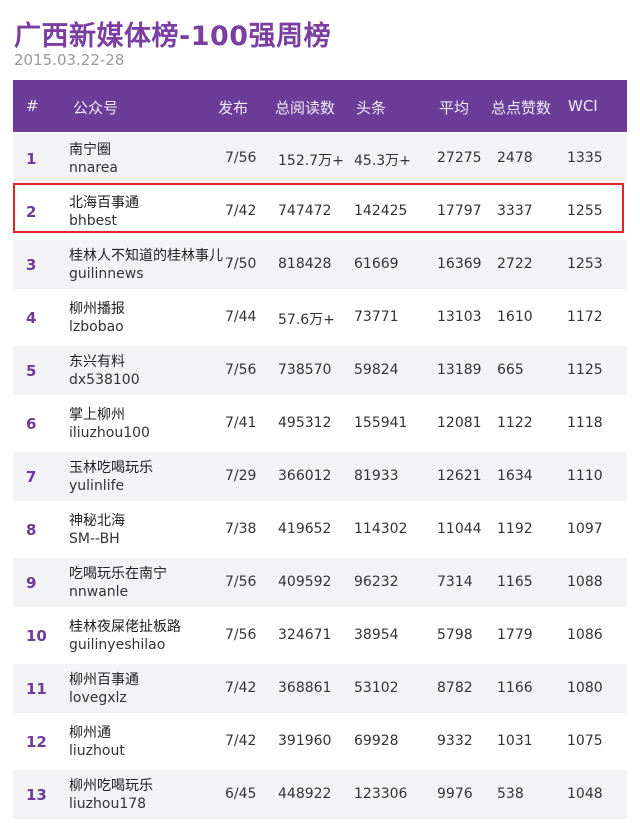 Image resolution: width=640 pixels, height=823 pixels. I want to click on likes-cell: 1610, so click(515, 317).